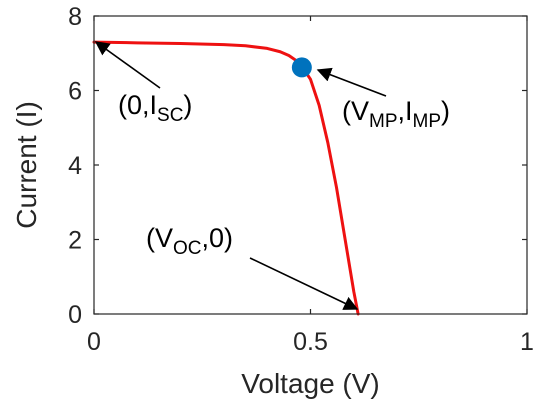 Image resolution: width=550 pixels, height=413 pixels. I want to click on x-tick-label: 0.5, so click(310, 342).